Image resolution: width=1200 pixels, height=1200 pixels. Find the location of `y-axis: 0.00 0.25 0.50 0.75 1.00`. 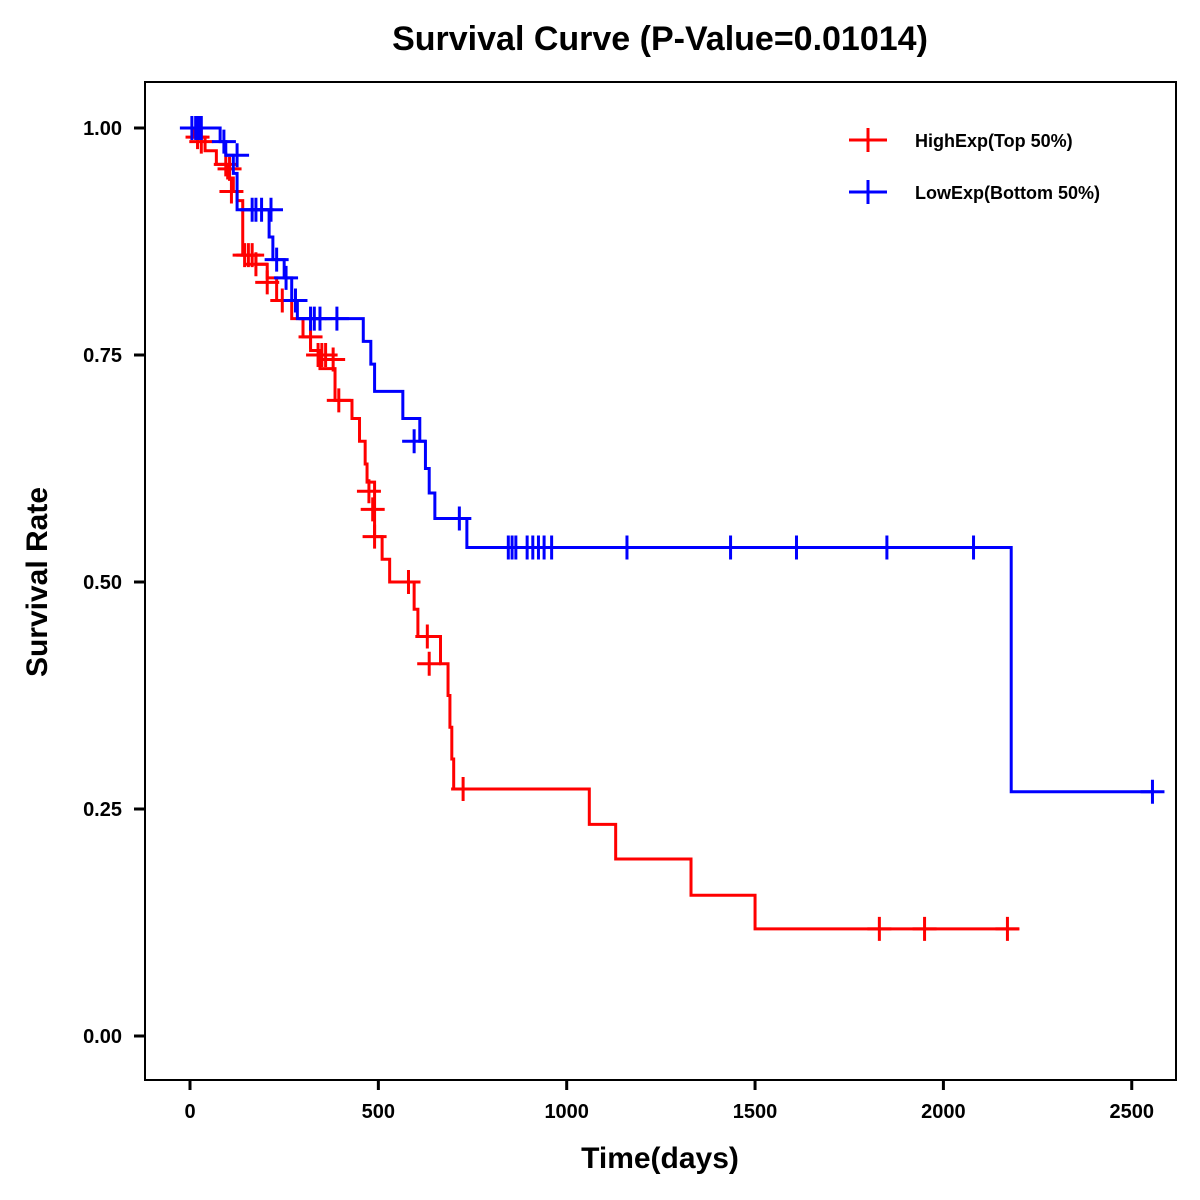

y-axis: 0.00 0.25 0.50 0.75 1.00 is located at coordinates (113, 583).